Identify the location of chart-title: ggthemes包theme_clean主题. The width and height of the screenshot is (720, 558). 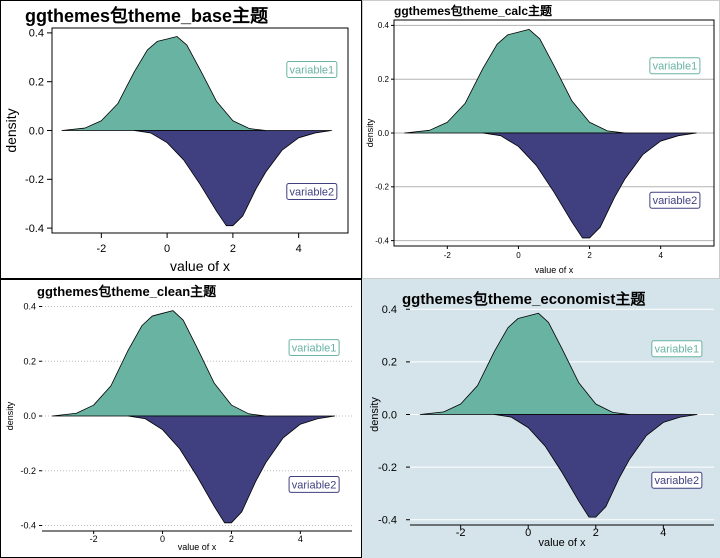
(127, 291).